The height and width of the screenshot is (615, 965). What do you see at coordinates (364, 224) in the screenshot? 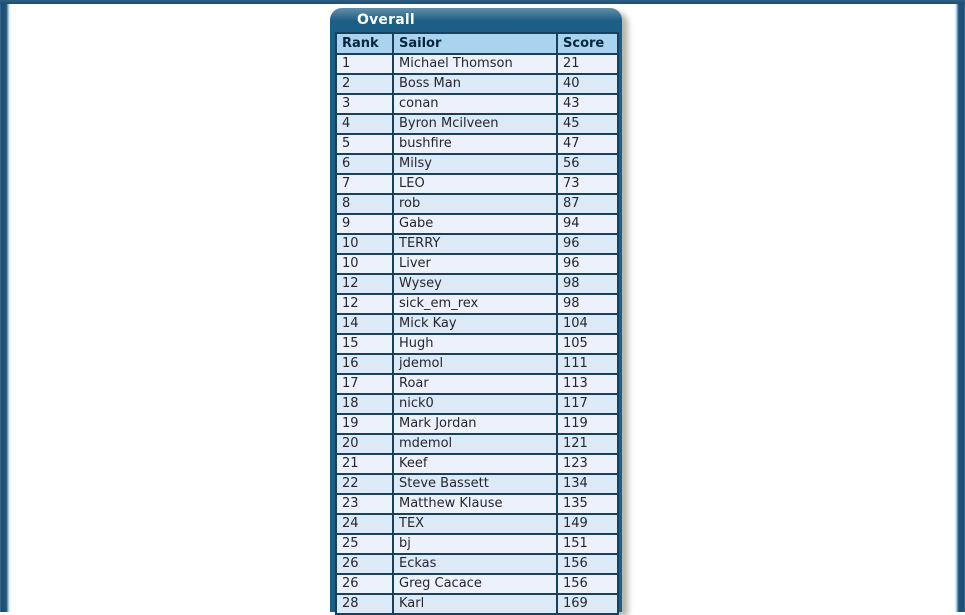
I see `rank-cell: 9` at bounding box center [364, 224].